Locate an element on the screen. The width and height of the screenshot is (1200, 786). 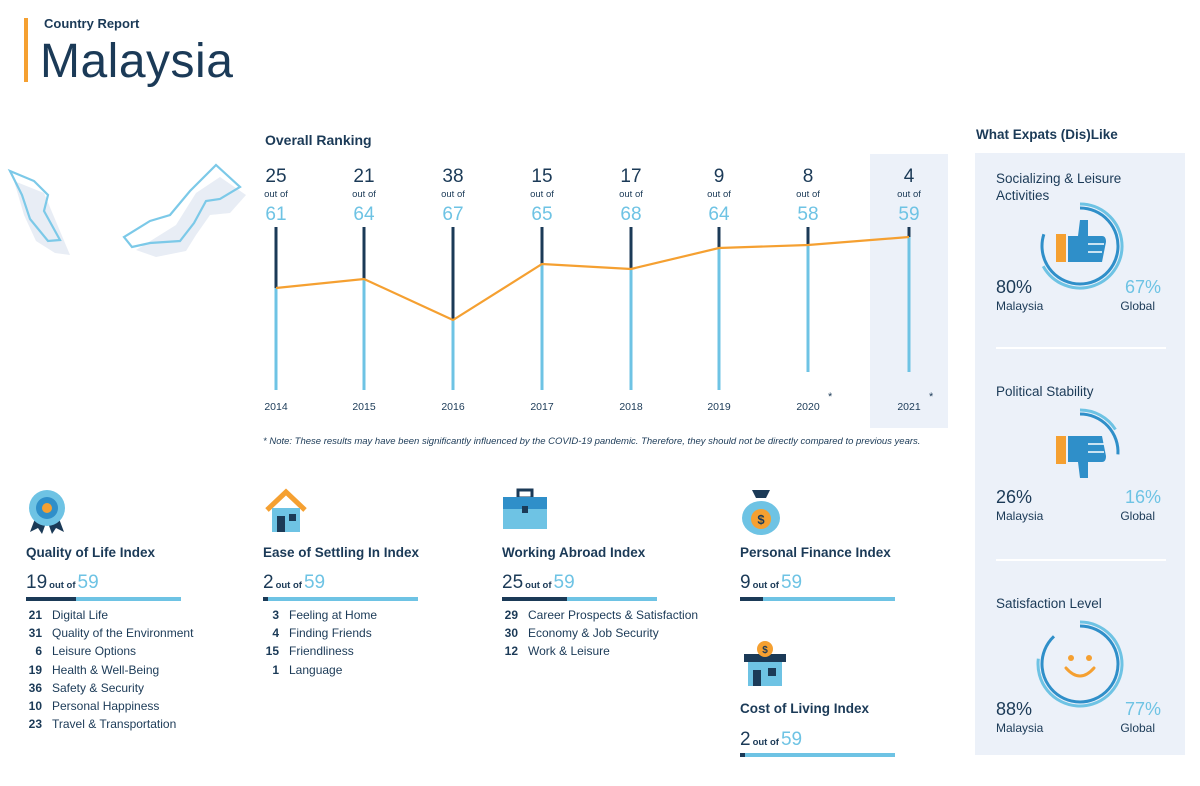
subcategory-label: Language is located at coordinates (316, 669).